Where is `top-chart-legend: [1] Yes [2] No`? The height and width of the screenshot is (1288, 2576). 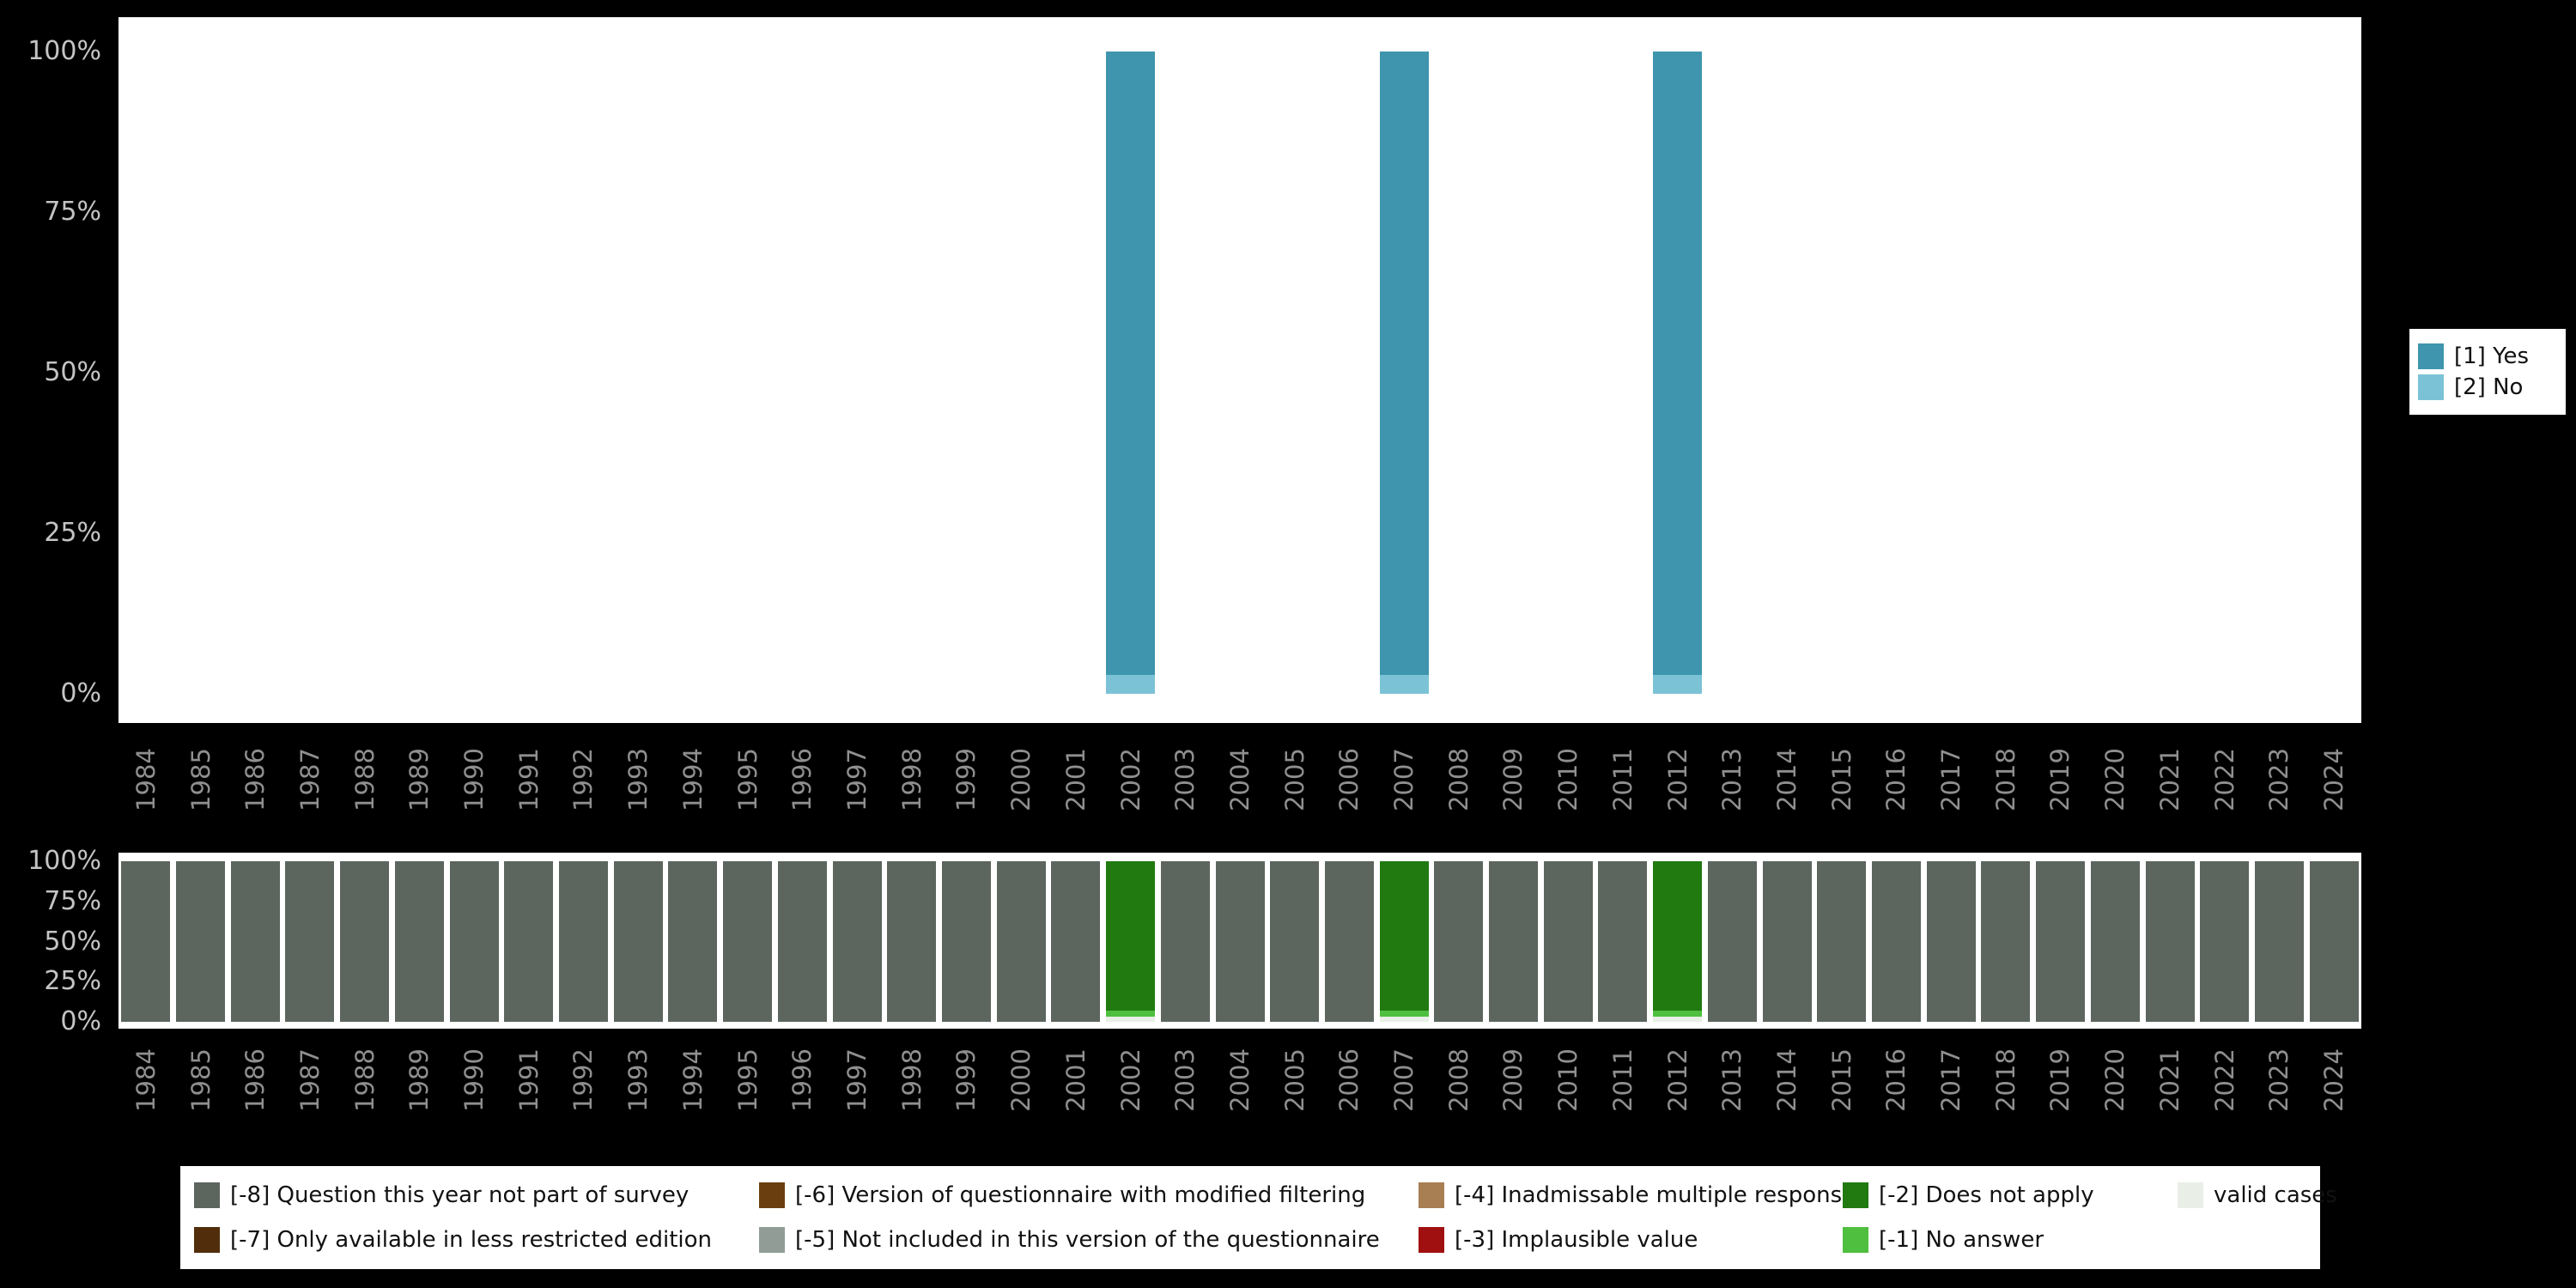 top-chart-legend: [1] Yes [2] No is located at coordinates (2487, 372).